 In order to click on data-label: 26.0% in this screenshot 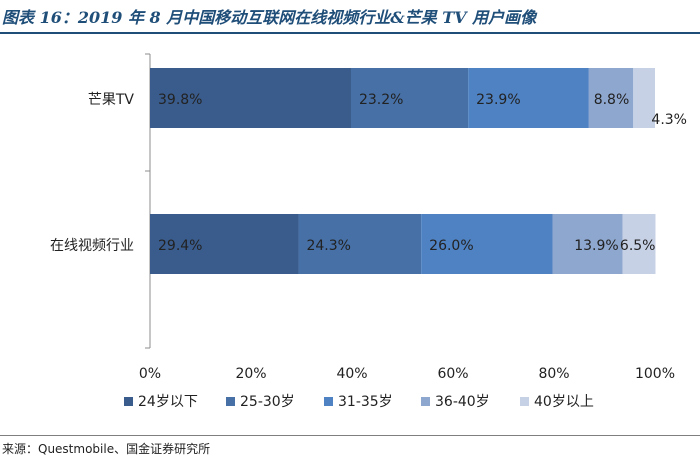, I will do `click(451, 246)`.